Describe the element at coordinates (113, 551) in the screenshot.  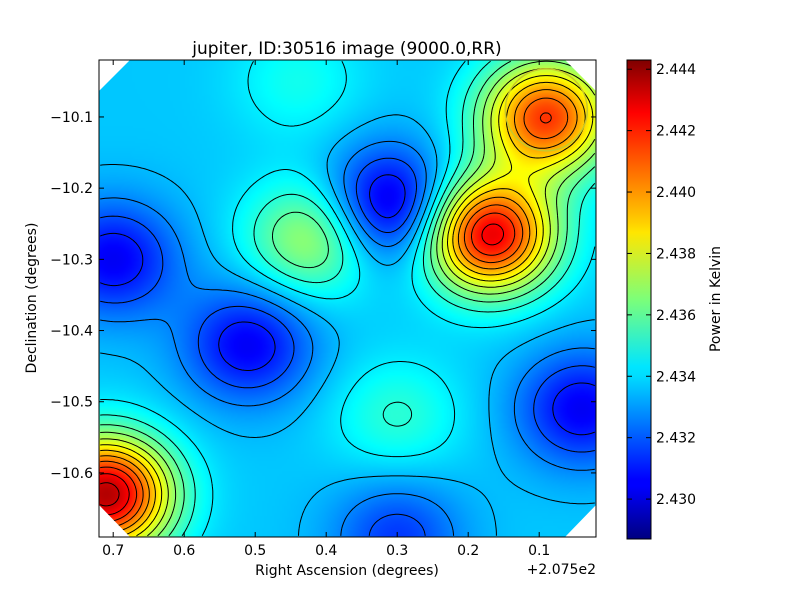
I see `x-tick-label: 0.7` at that location.